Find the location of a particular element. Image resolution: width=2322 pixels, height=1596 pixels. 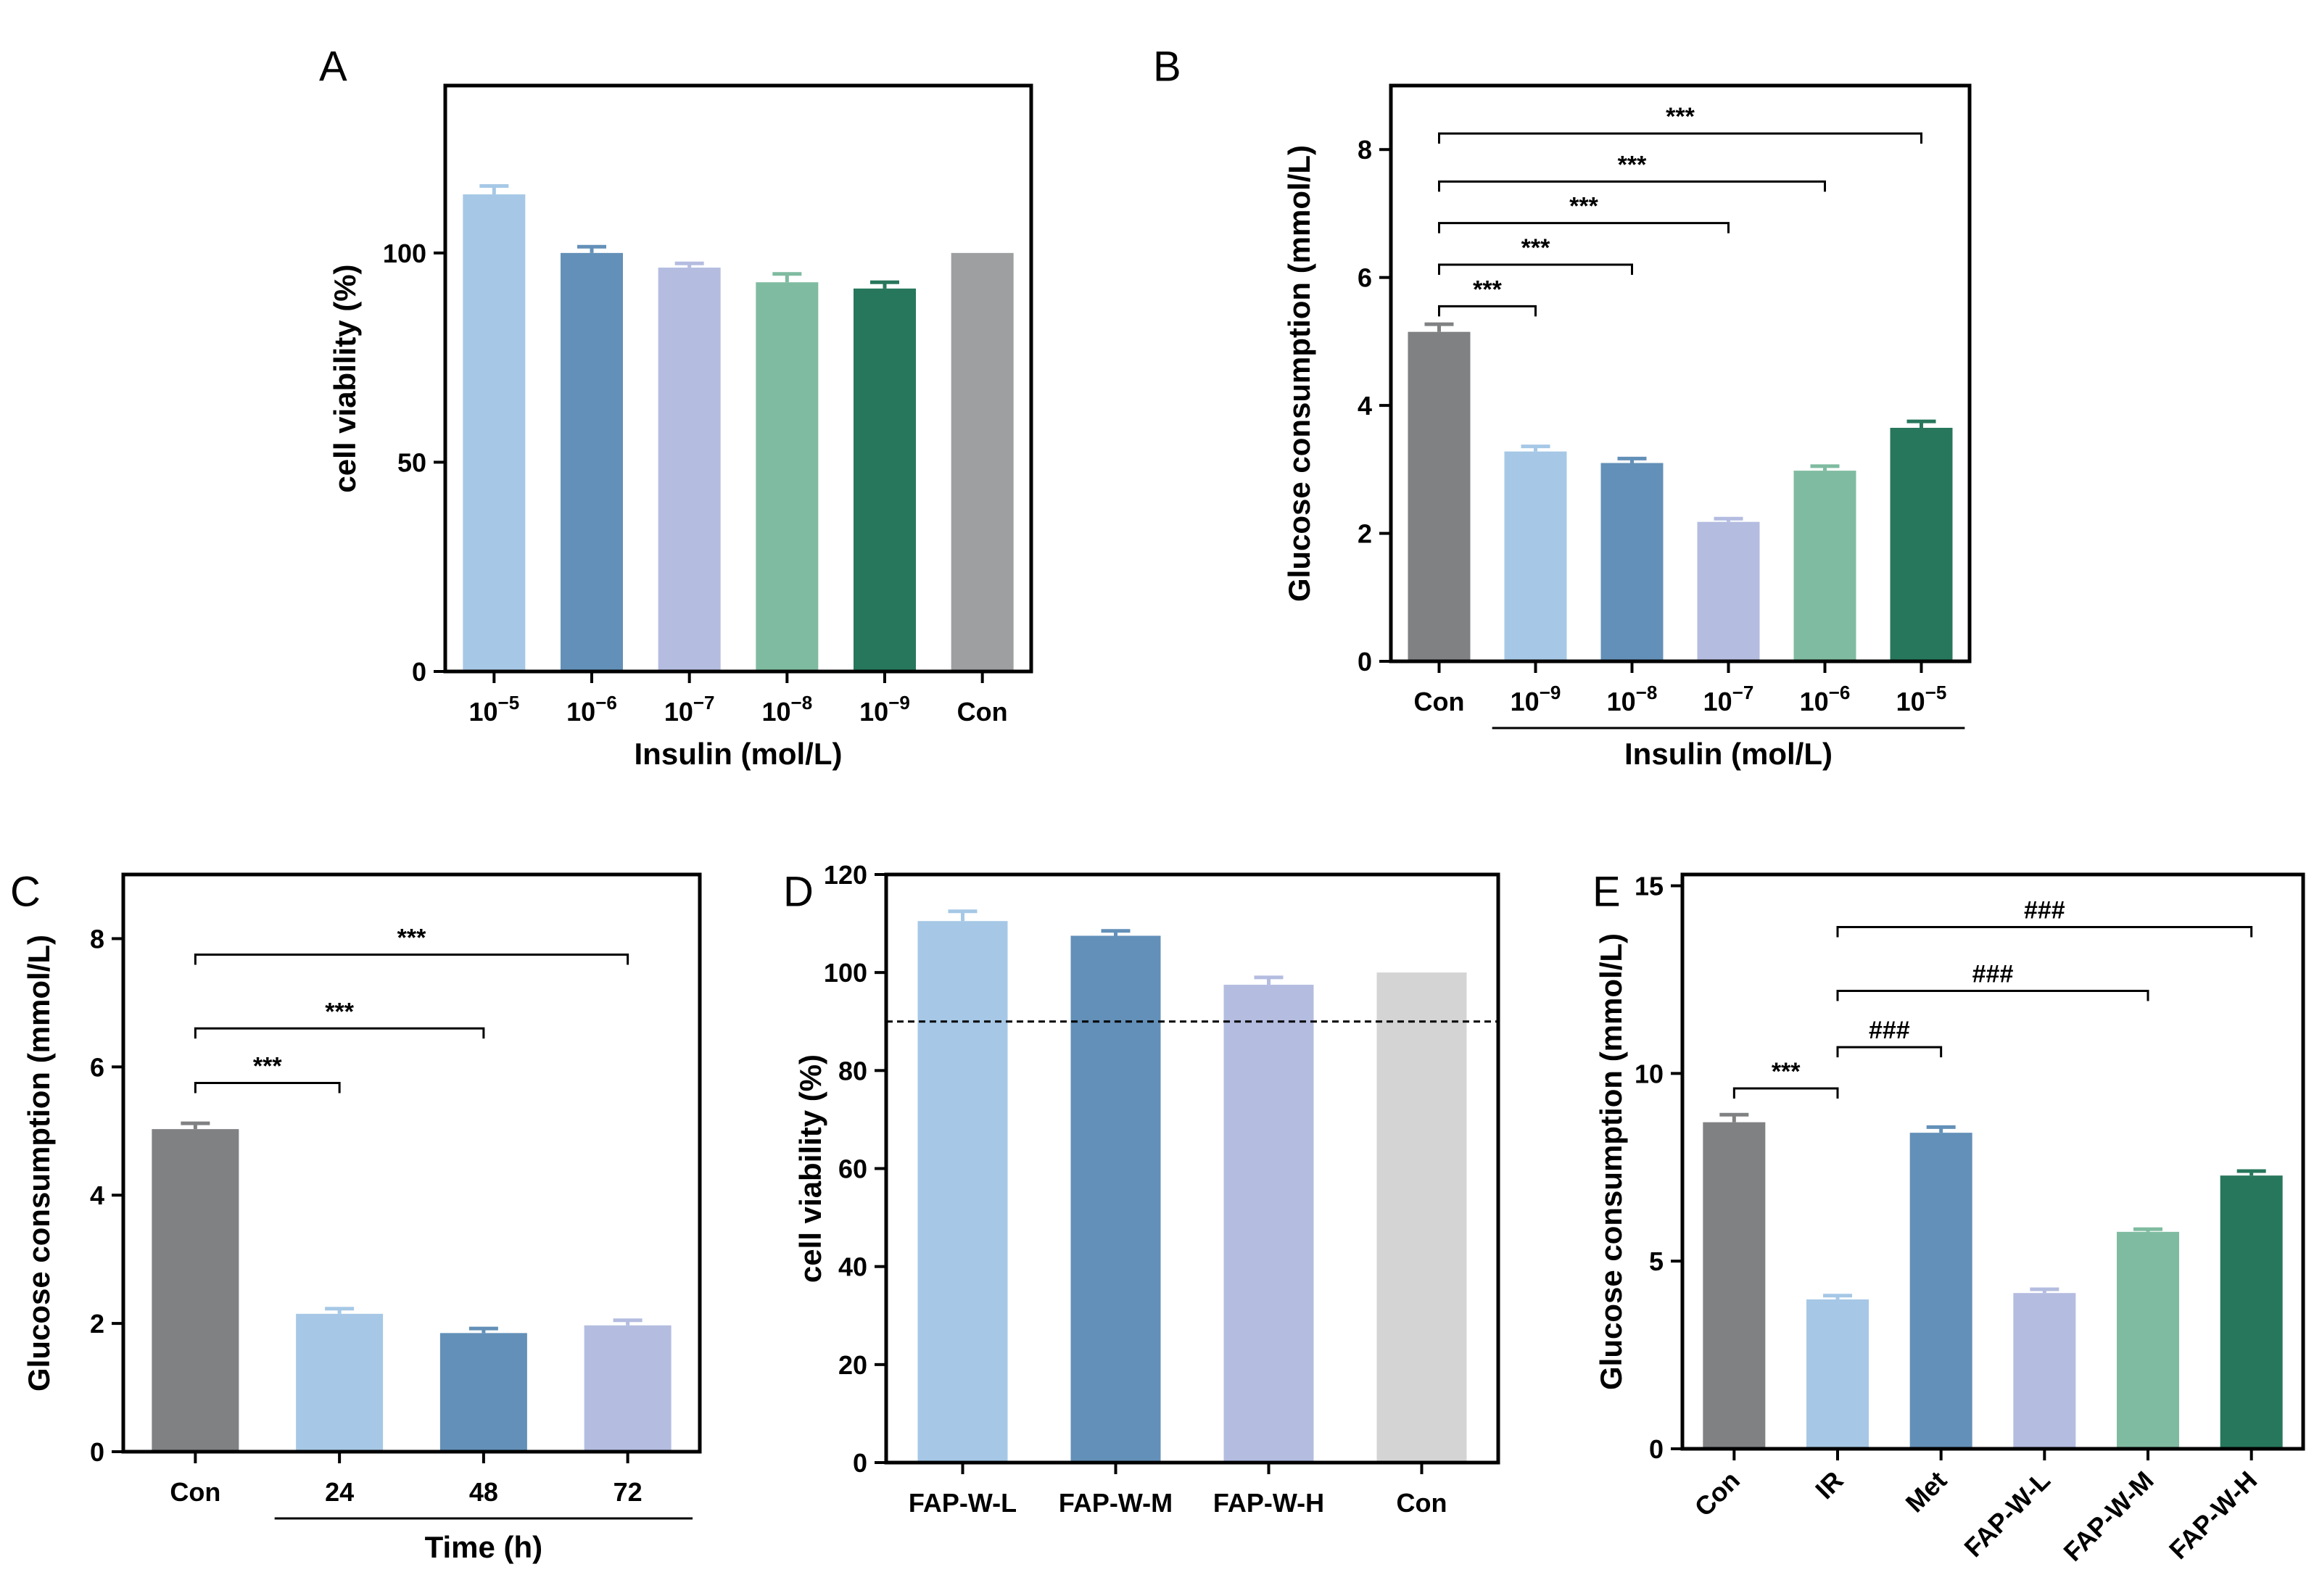

bar-Met is located at coordinates (1940, 1291).